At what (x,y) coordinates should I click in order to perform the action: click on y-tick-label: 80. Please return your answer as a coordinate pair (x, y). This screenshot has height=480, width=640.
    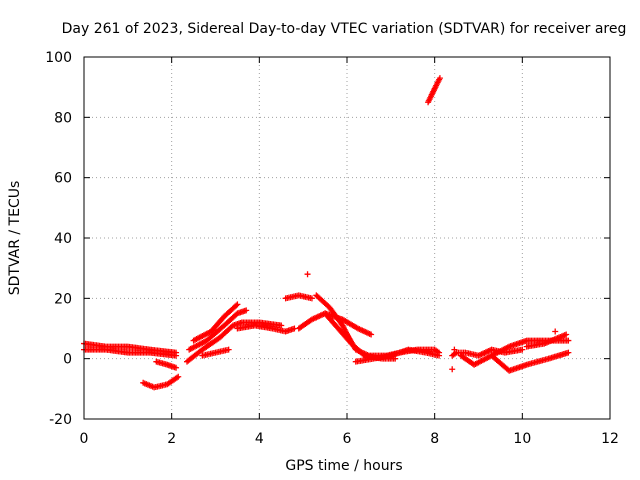
    Looking at the image, I should click on (63, 118).